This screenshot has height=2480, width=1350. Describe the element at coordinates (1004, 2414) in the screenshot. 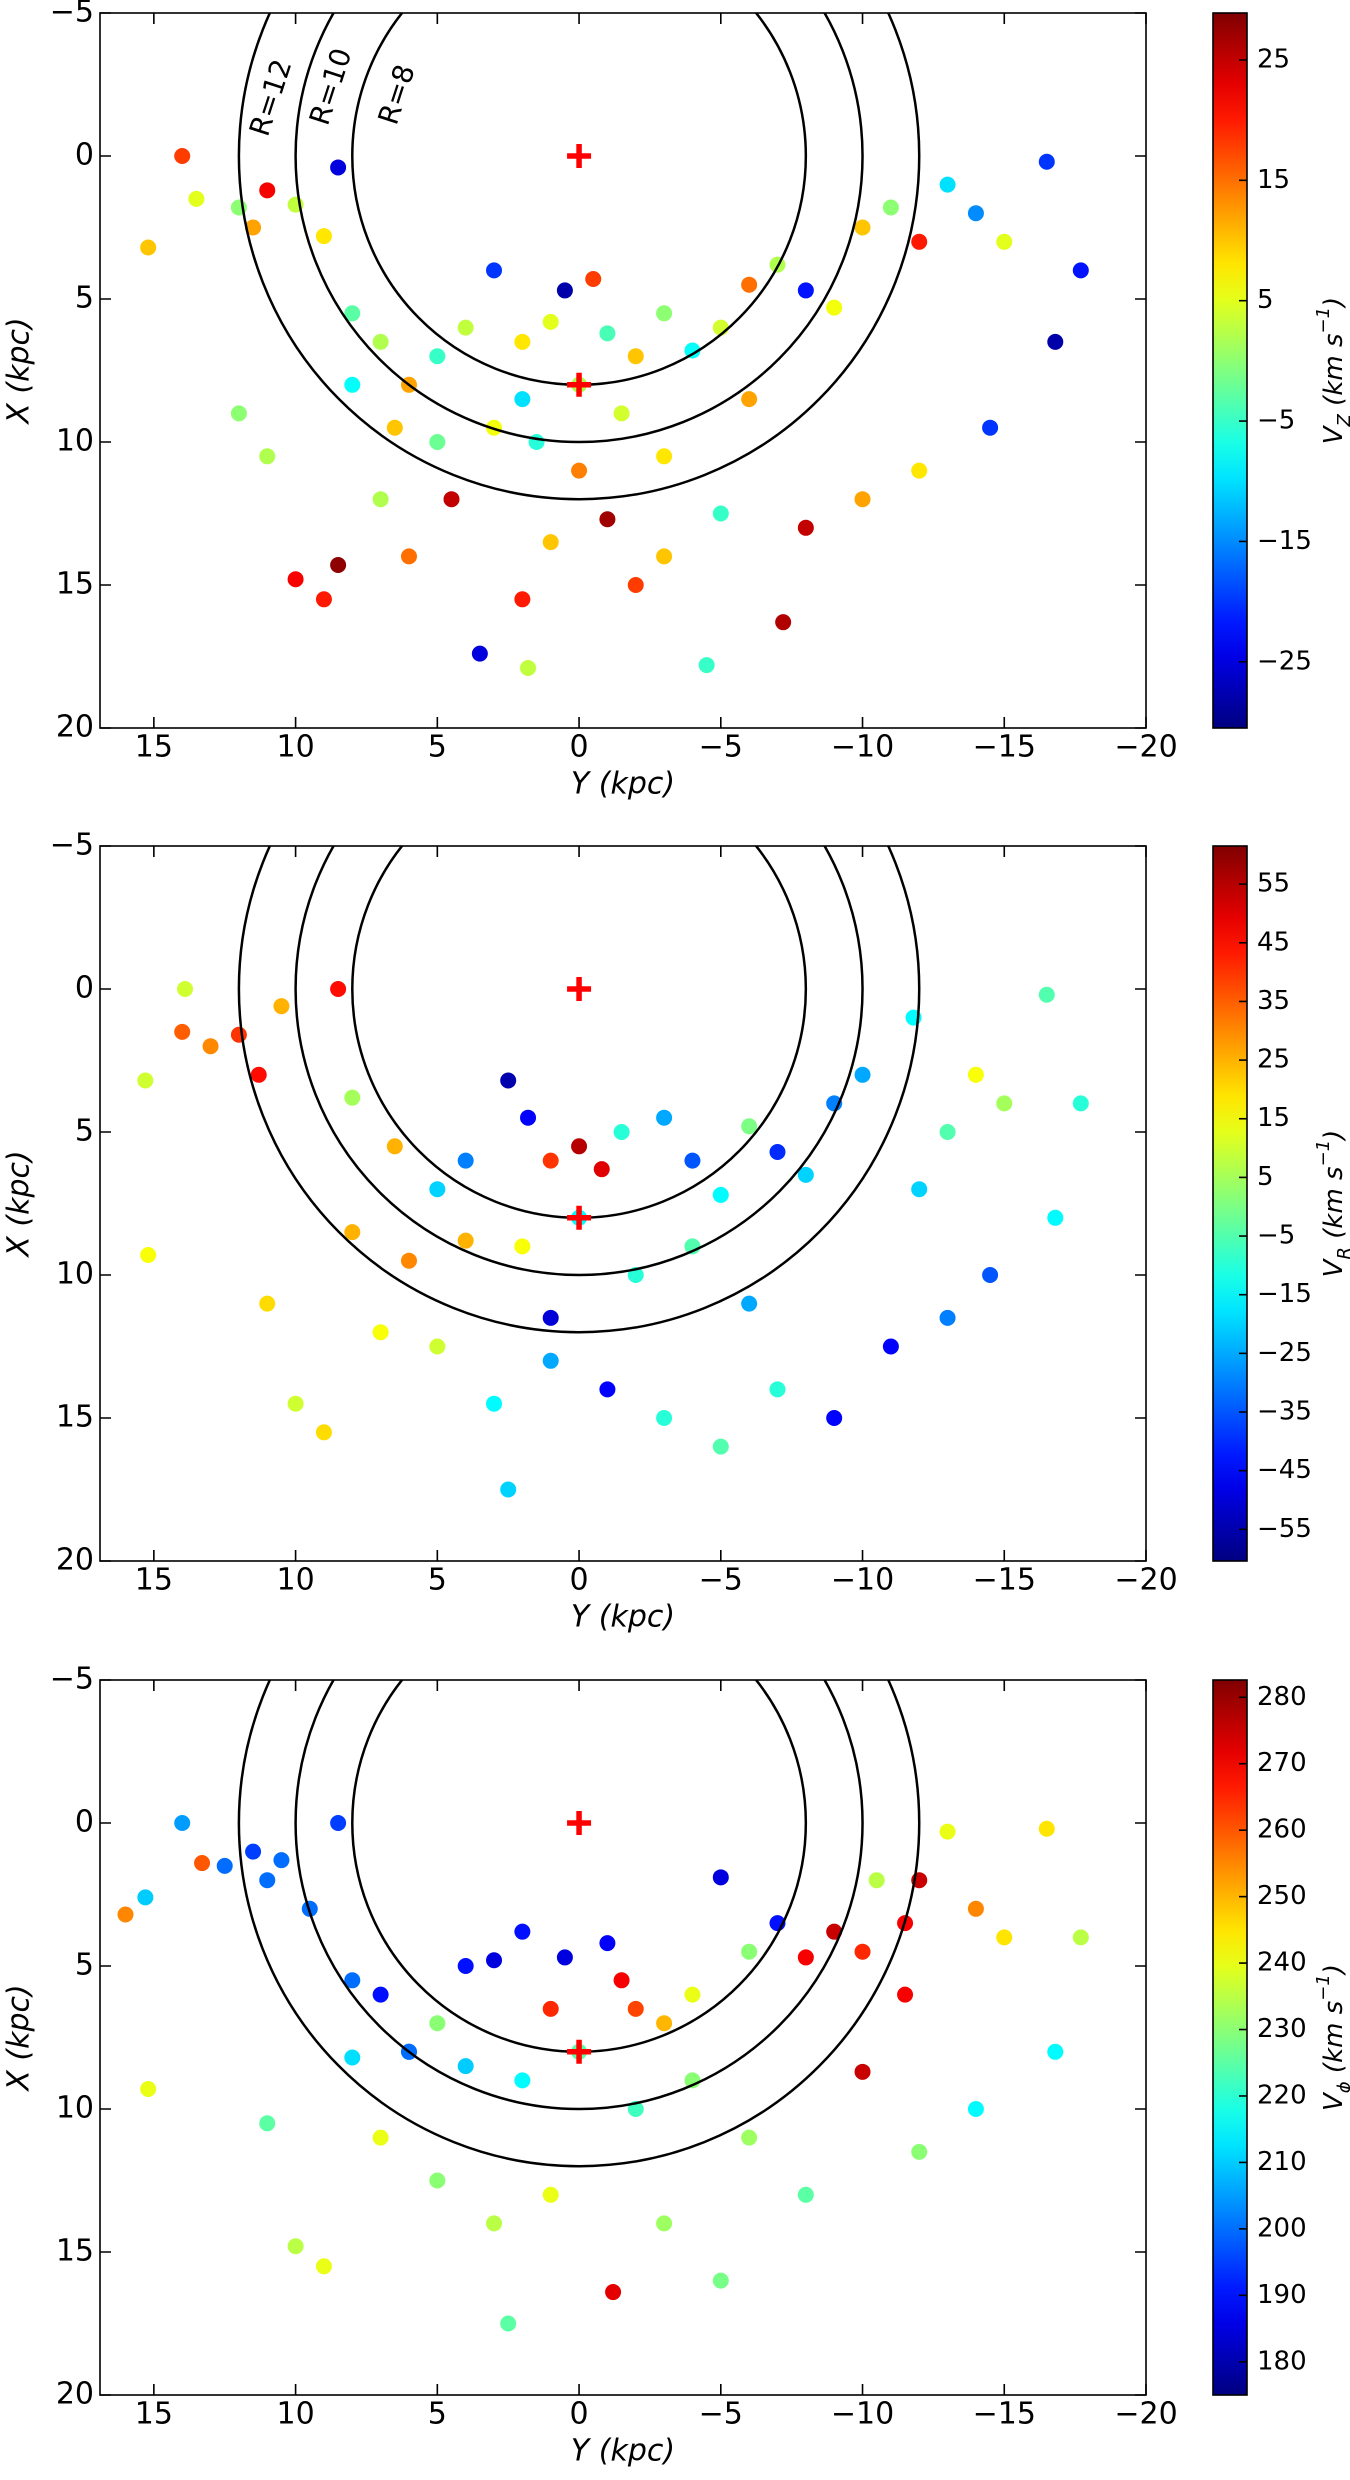

I see `x-tick-label: −15` at that location.